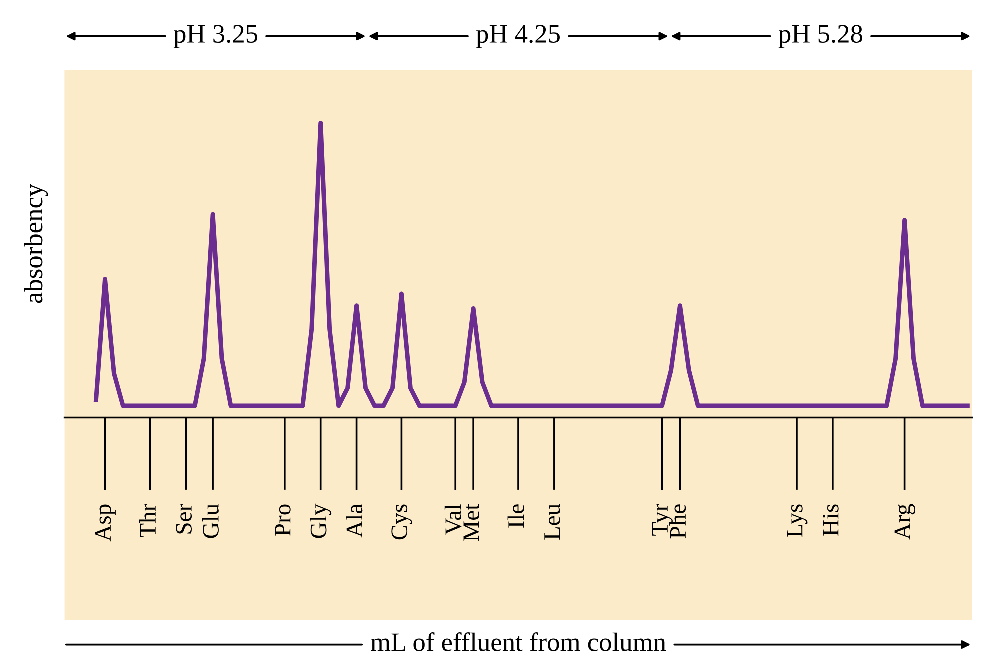 This screenshot has height=662, width=982. What do you see at coordinates (797, 521) in the screenshot?
I see `x-tick-label: Lys` at bounding box center [797, 521].